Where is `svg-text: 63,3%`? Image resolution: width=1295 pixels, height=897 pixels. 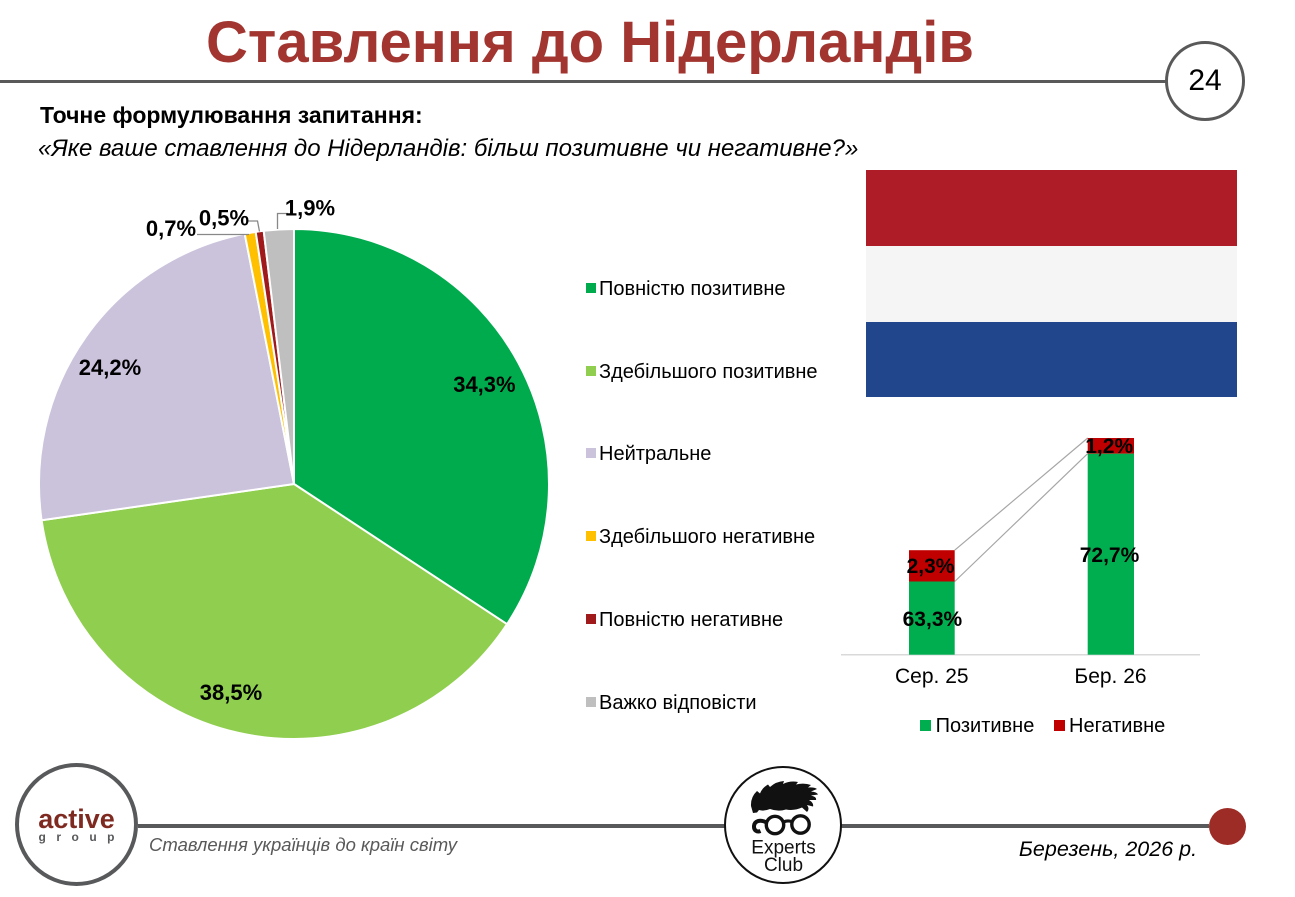 svg-text: 63,3% is located at coordinates (933, 619).